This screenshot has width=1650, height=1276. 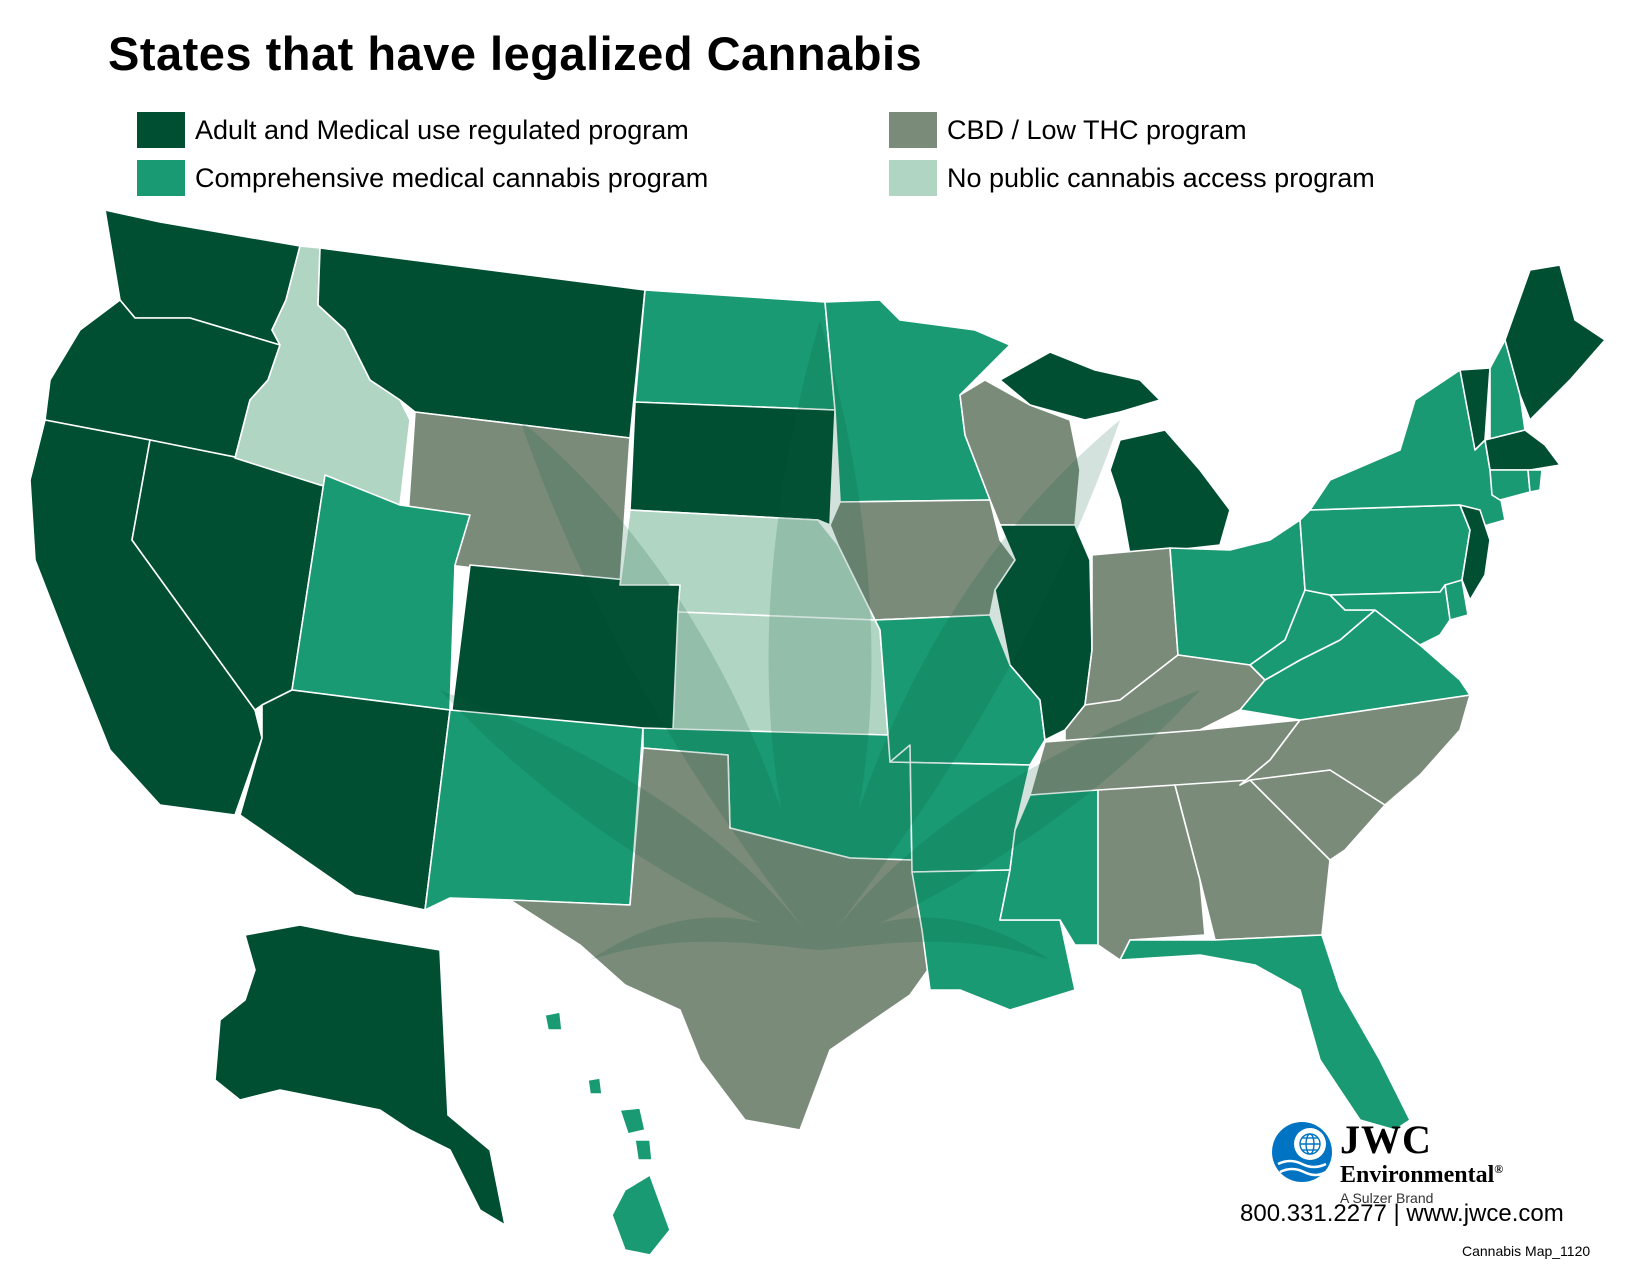 I want to click on legend-item-cbd: CBD / Low THC program, so click(x=1068, y=130).